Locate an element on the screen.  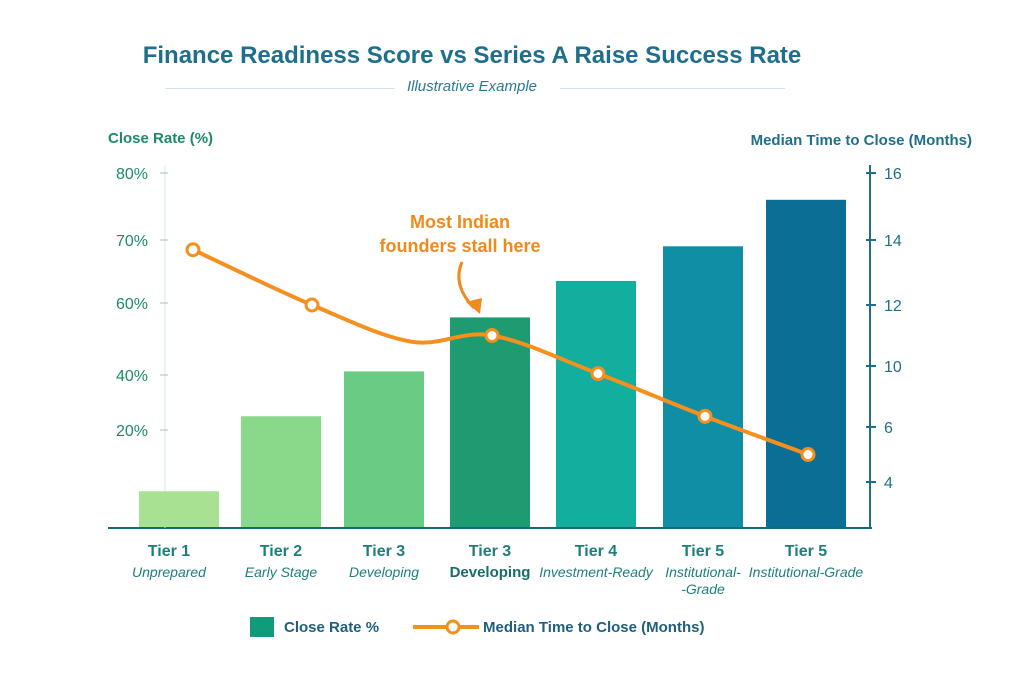
y2-tick-label: 4 is located at coordinates (888, 483).